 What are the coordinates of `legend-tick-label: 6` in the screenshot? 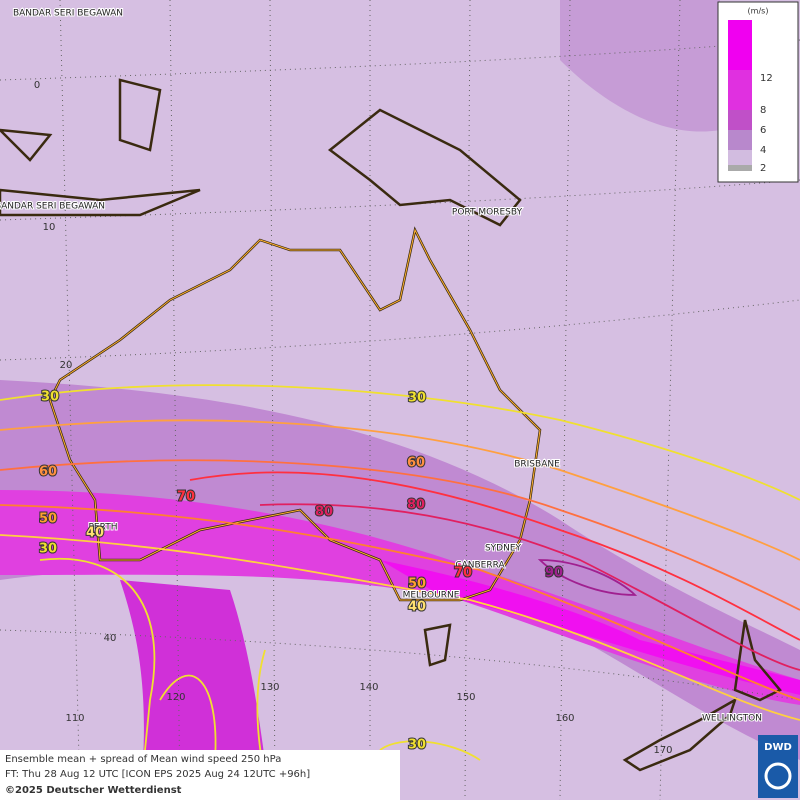 It's located at (763, 130).